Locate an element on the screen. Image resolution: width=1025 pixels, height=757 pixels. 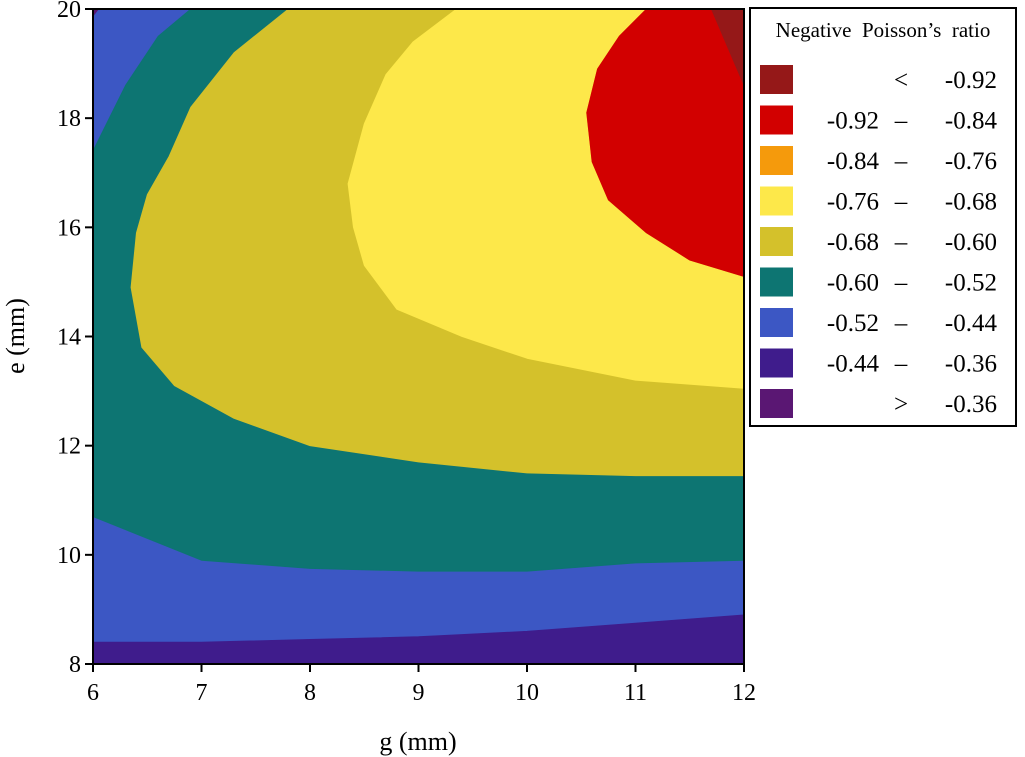
y-axis-ticks: 8 10 12 14 16 18 20 is located at coordinates (75, 339).